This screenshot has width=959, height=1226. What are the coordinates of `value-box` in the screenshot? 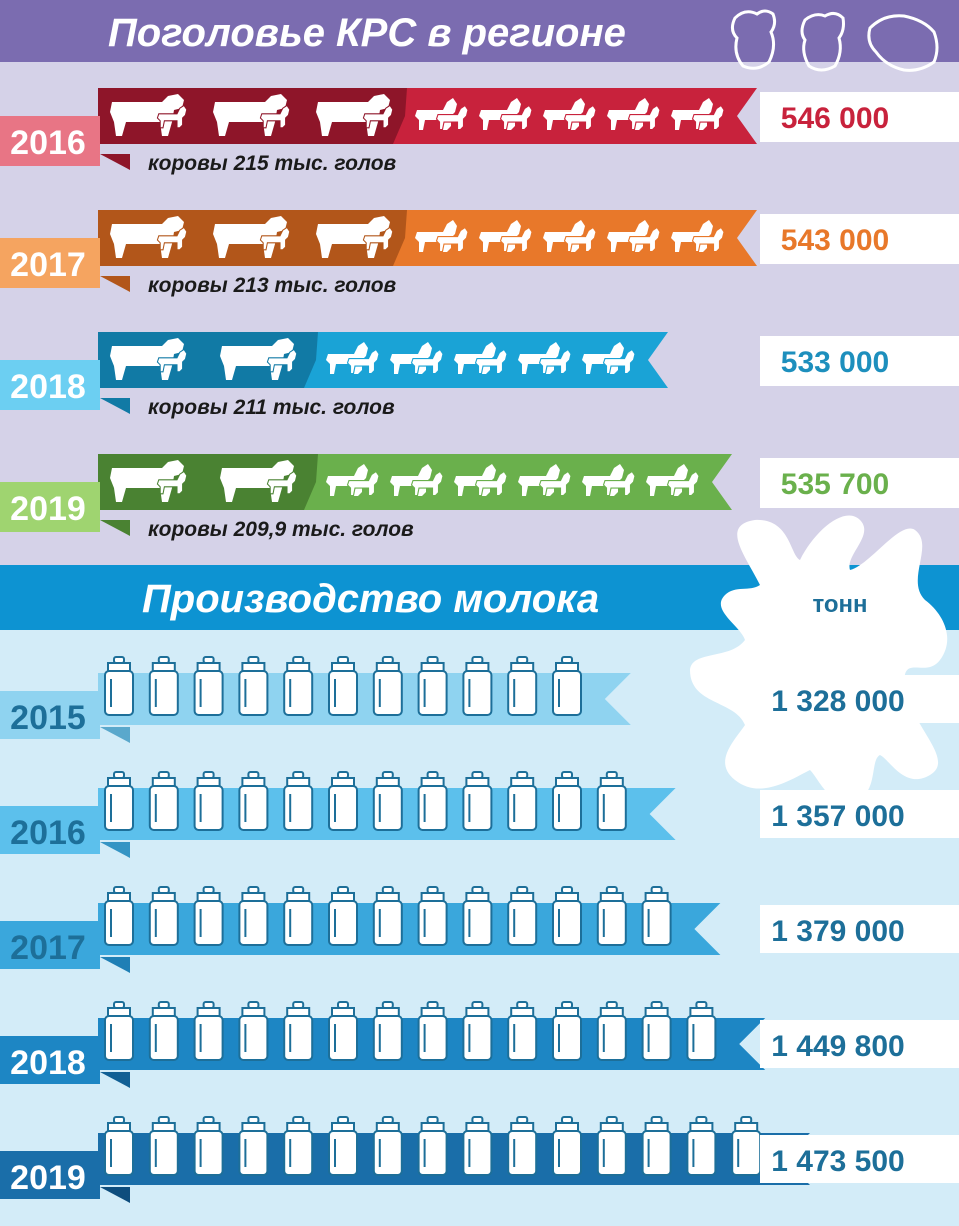 It's located at (859, 1159).